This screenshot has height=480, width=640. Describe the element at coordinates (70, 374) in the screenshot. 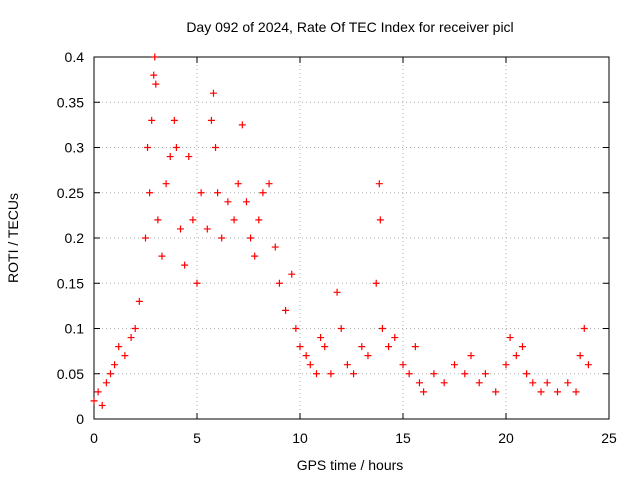

I see `y-tick-label: 0.05` at that location.